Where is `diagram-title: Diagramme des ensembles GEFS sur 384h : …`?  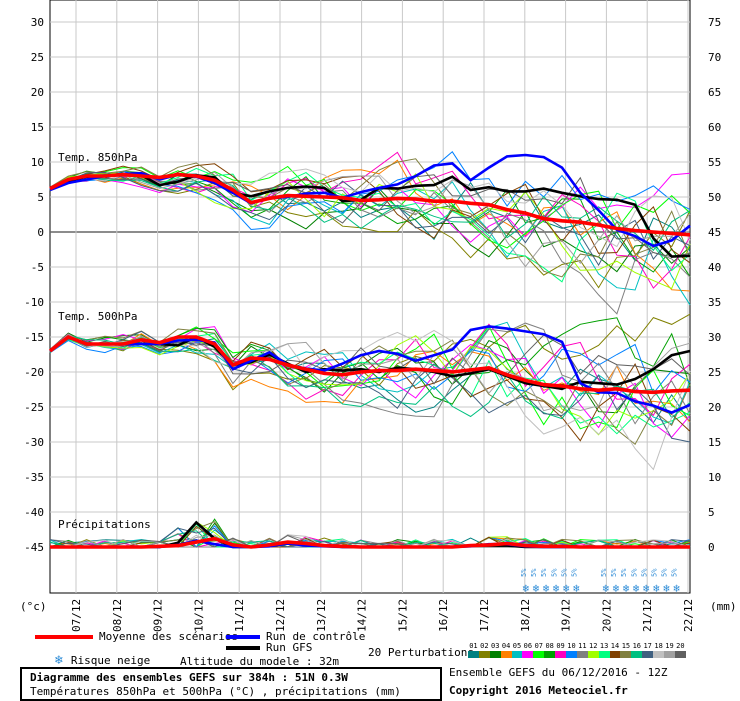 diagram-title: Diagramme des ensembles GEFS sur 384h : … is located at coordinates (189, 677).